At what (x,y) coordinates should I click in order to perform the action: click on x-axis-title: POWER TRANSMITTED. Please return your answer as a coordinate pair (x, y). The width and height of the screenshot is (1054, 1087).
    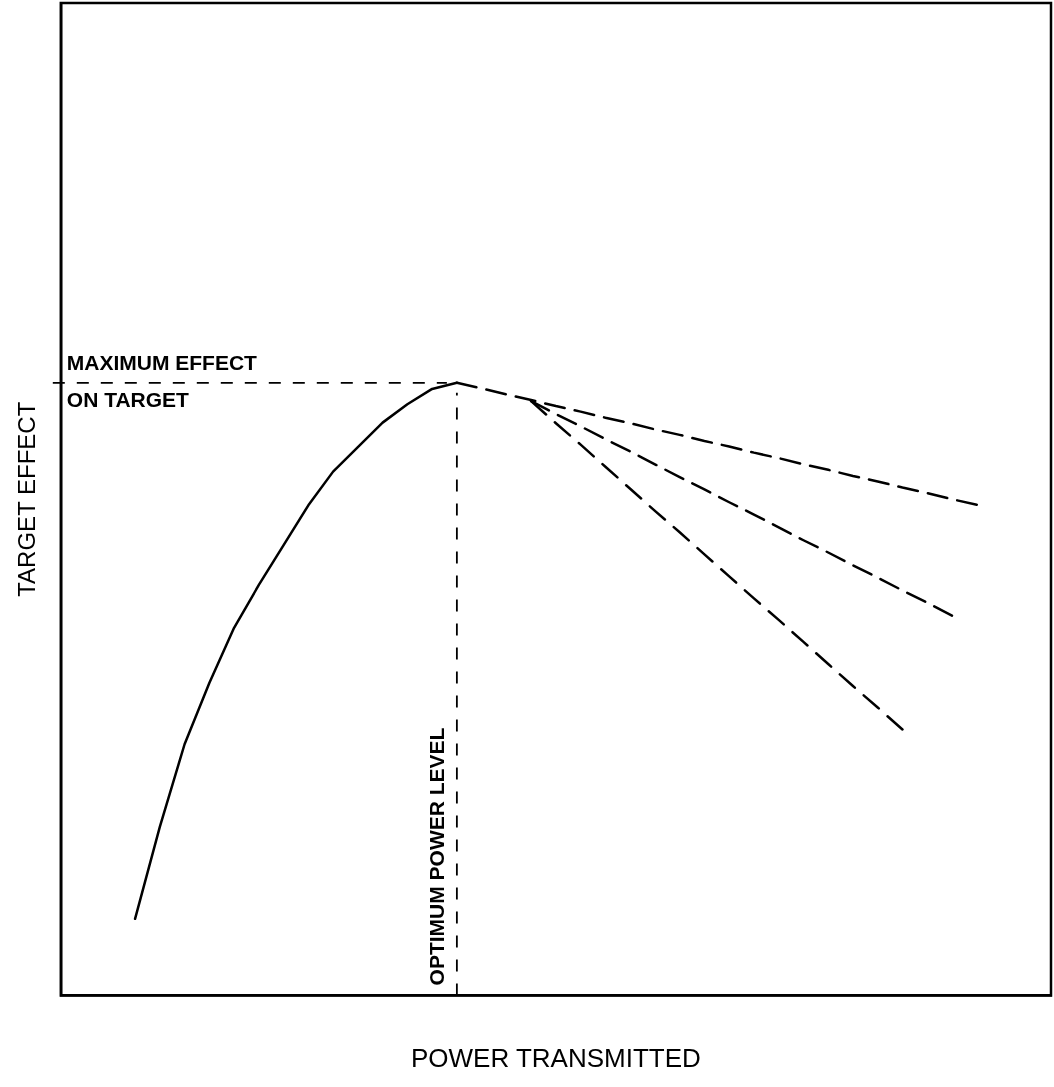
    Looking at the image, I should click on (555, 1057).